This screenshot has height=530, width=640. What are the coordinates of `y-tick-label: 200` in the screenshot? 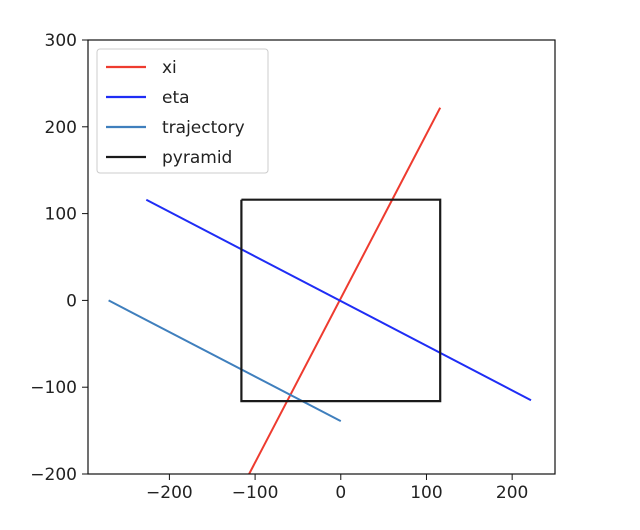 It's located at (61, 128).